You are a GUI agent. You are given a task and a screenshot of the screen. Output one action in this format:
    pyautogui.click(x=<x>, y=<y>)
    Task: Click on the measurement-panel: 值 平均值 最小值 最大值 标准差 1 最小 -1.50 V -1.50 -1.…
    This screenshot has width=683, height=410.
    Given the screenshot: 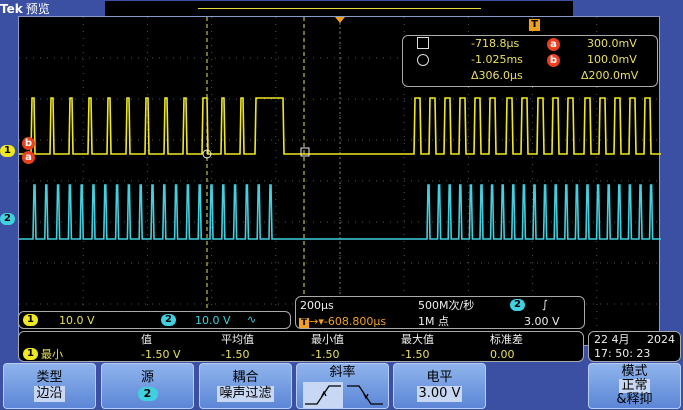 What is the action you would take?
    pyautogui.click(x=301, y=346)
    